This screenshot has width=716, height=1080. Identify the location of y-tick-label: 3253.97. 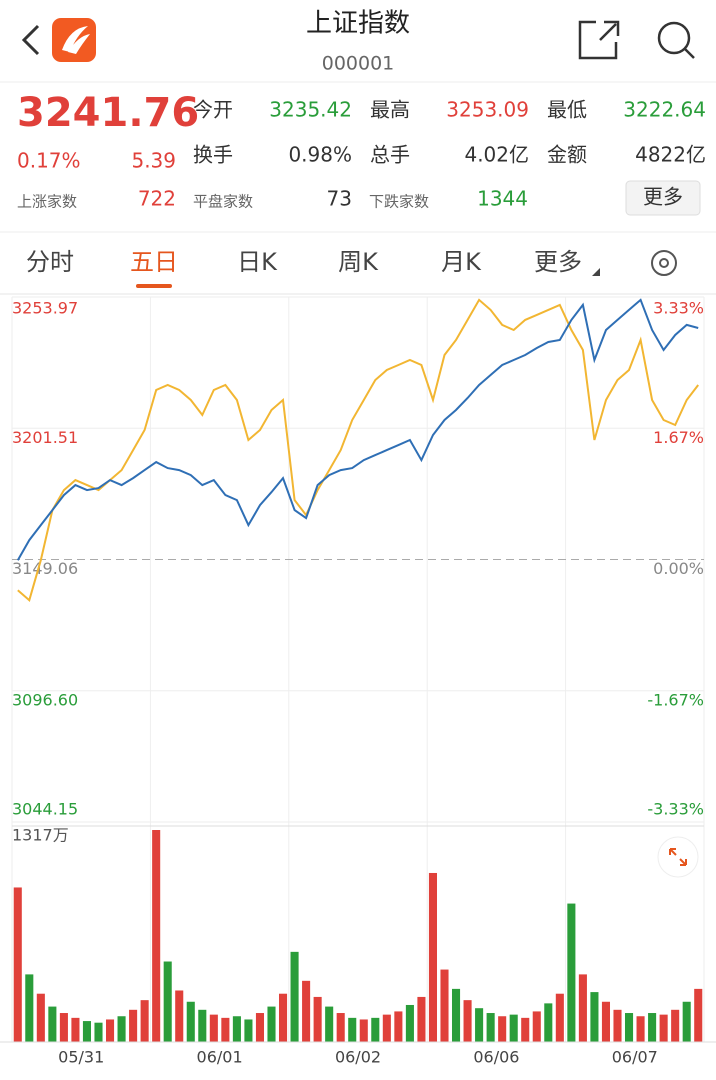
(45, 308).